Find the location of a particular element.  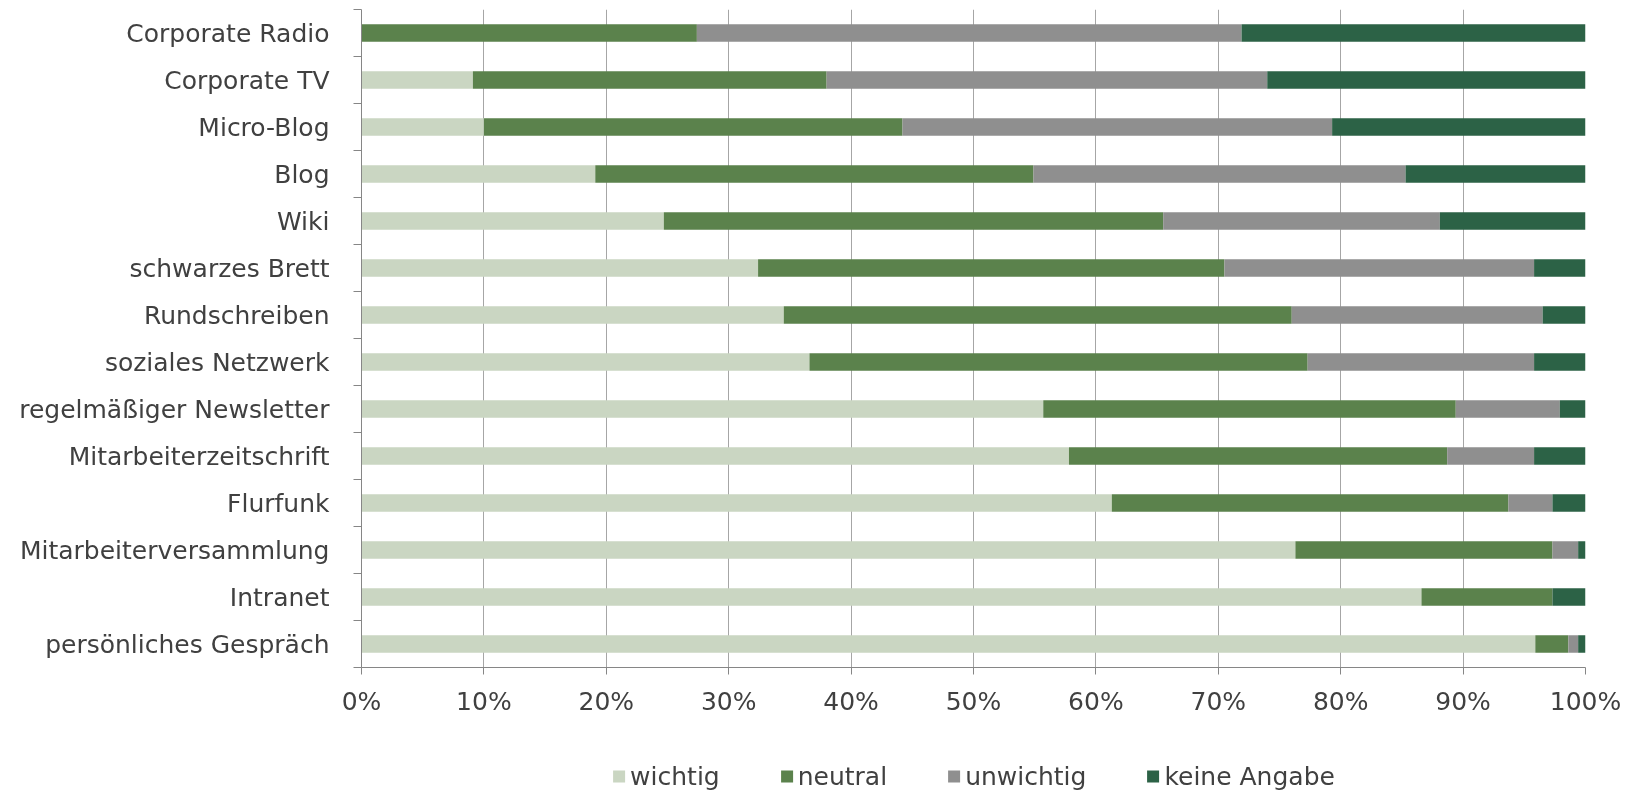

y-tick-label: soziales Netzwerk is located at coordinates (217, 362).